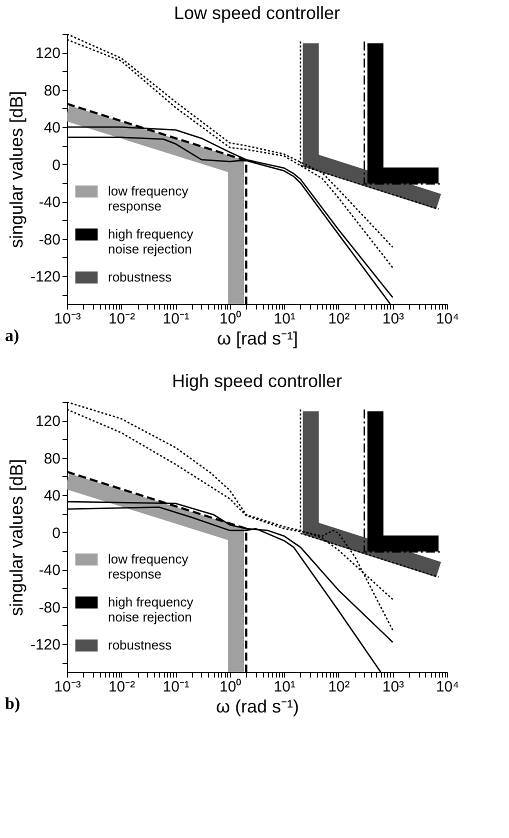  What do you see at coordinates (257, 381) in the screenshot?
I see `chart-title: High speed controller` at bounding box center [257, 381].